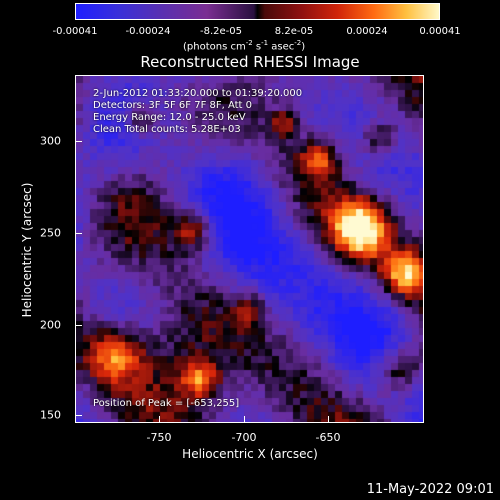 The width and height of the screenshot is (500, 500). I want to click on colorbar-units-label: (photons cm-2 s-1 asec-2), so click(244, 46).